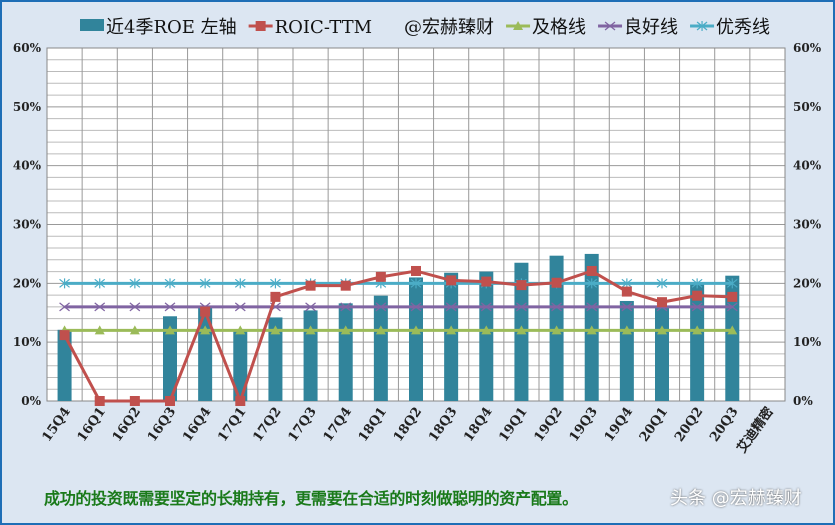 This screenshot has width=835, height=525. What do you see at coordinates (311, 498) in the screenshot?
I see `footer-quote: 成功的投资既需要坚定的长期持有，更需要在合适的时刻做聪明的资产配置。` at bounding box center [311, 498].